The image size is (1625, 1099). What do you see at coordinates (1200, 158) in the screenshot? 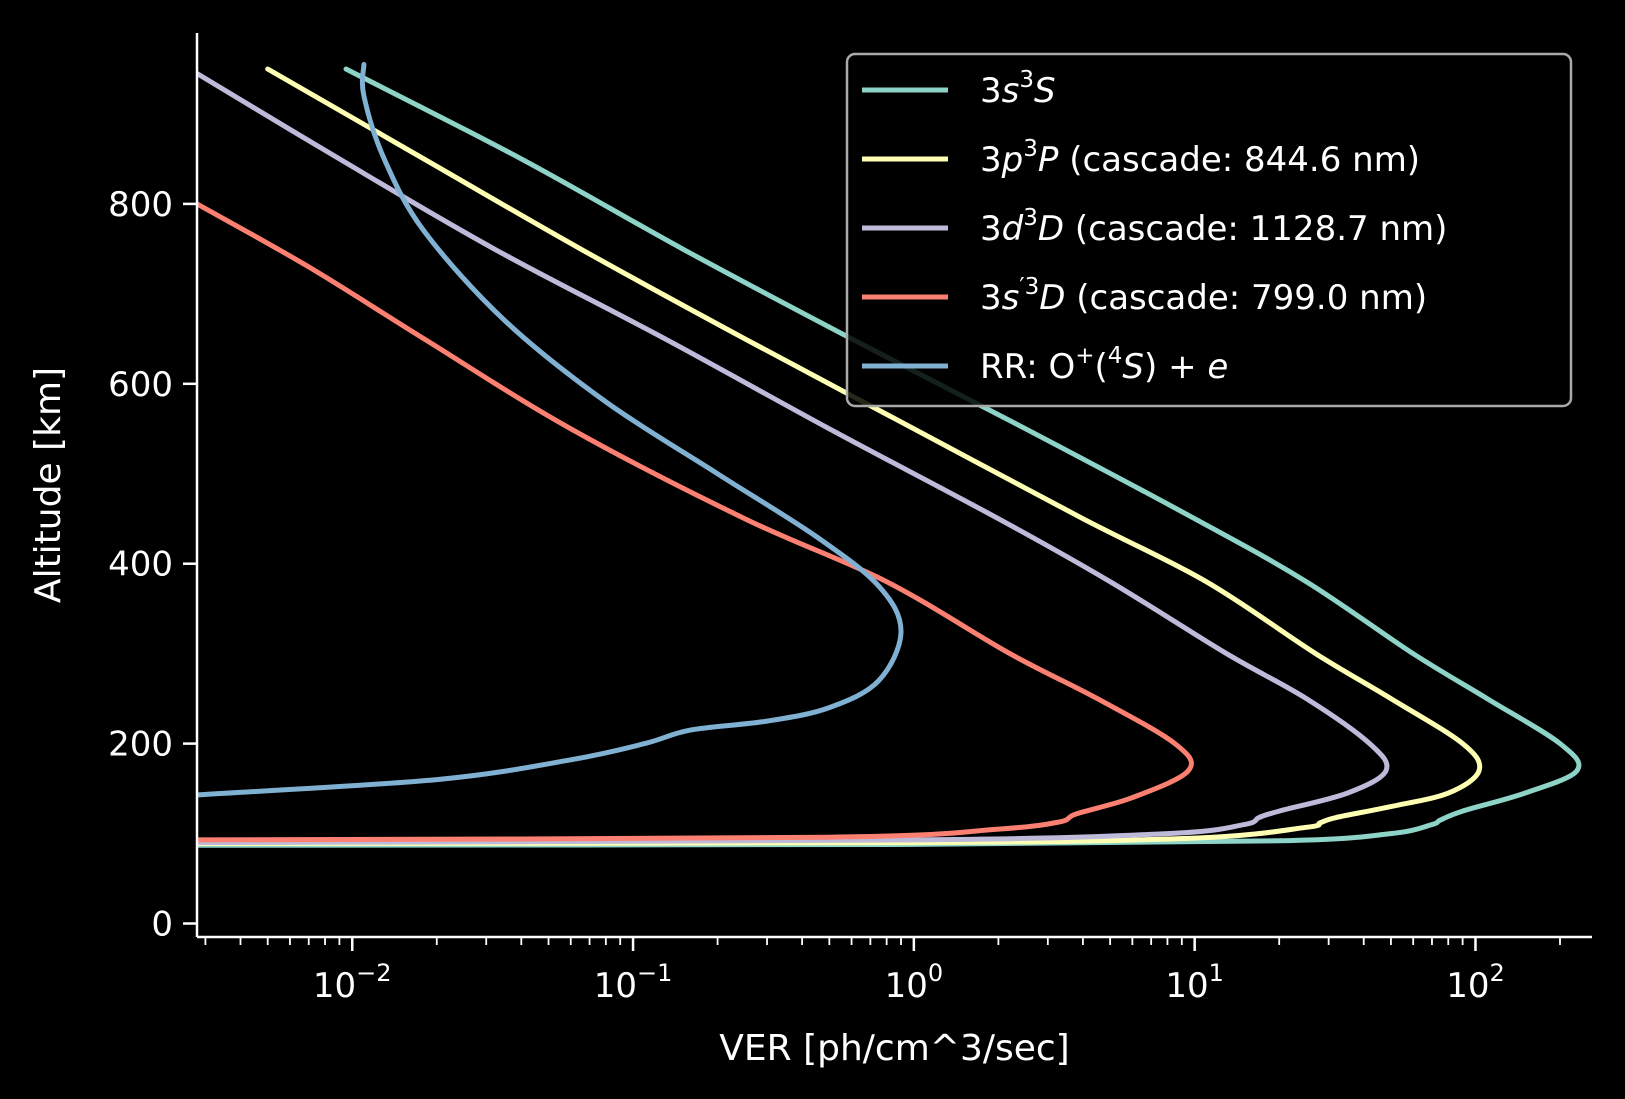
I see `legend-label: 3p3P (cascade: 844.6 nm)` at bounding box center [1200, 158].